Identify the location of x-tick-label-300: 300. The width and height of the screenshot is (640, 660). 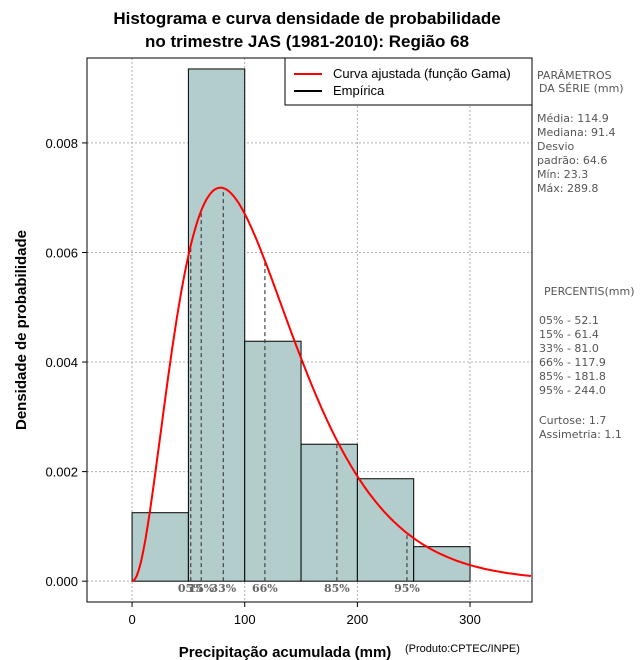
(470, 619).